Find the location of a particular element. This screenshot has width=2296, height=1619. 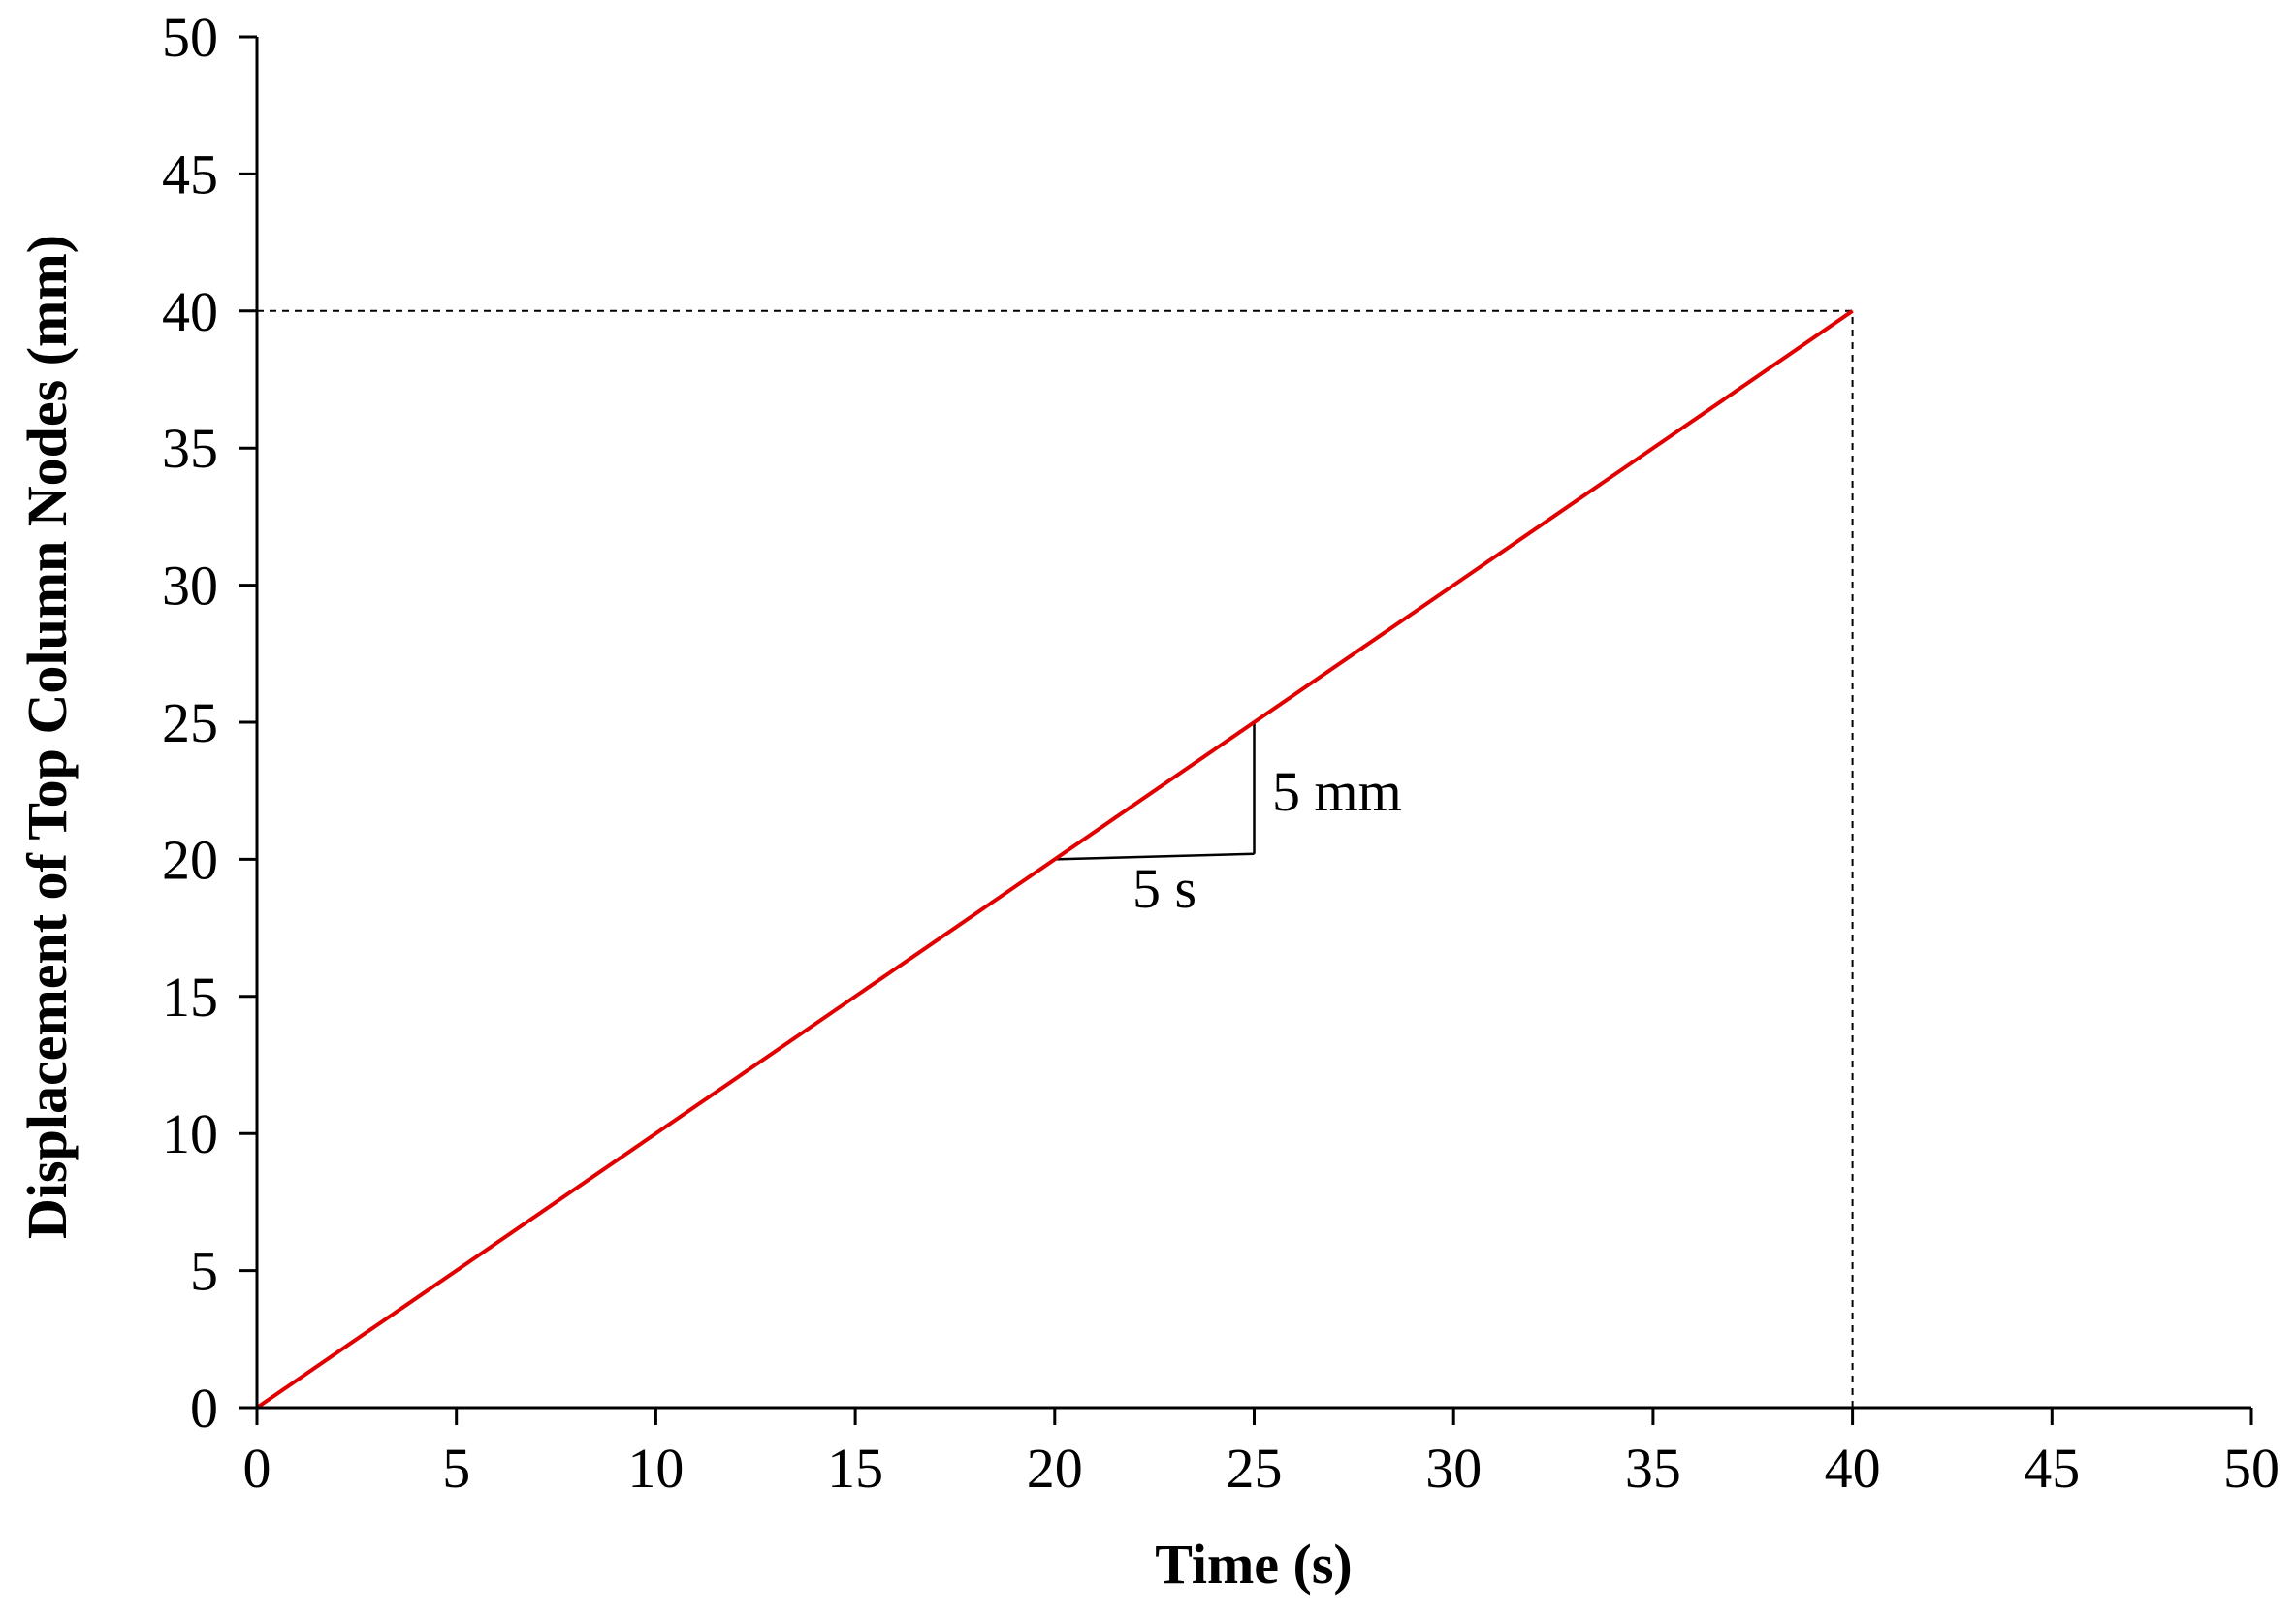

y-tick-label: 5 is located at coordinates (204, 1271).